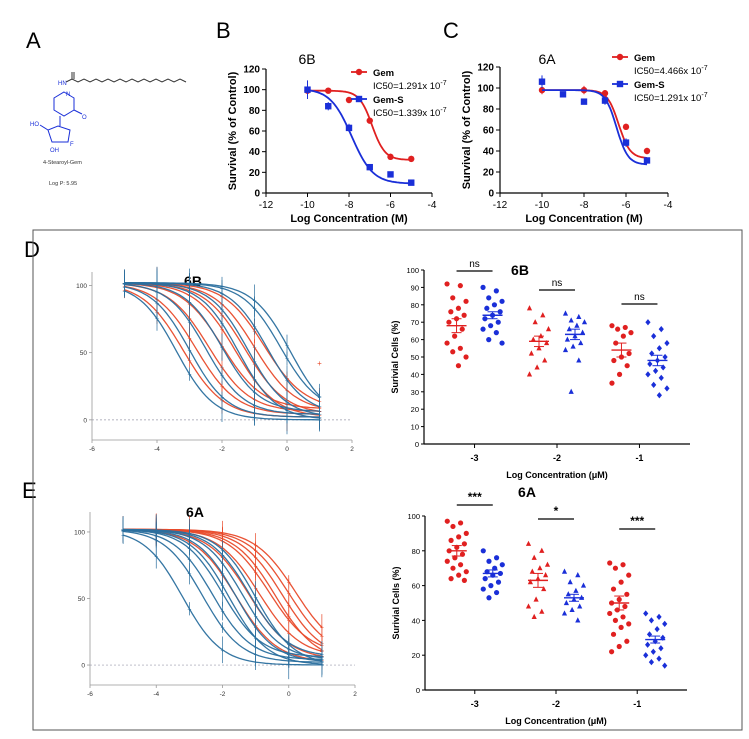  What do you see at coordinates (251, 70) in the screenshot?
I see `y-tick-label: 120` at bounding box center [251, 70].